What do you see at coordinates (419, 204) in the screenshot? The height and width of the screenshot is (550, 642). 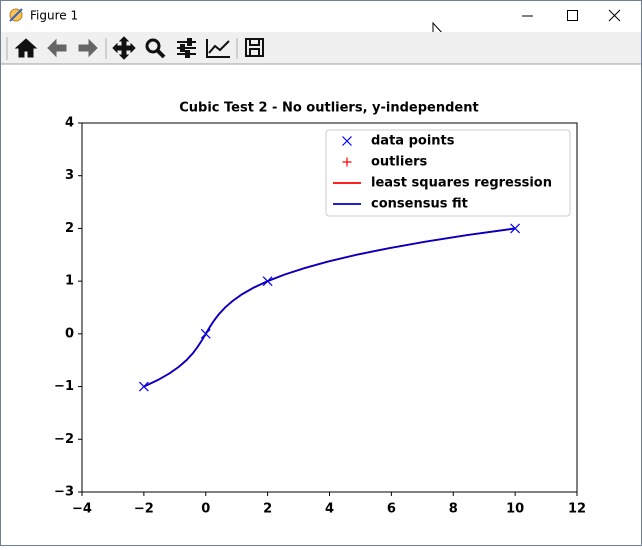 I see `legend-label: consensus fit` at bounding box center [419, 204].